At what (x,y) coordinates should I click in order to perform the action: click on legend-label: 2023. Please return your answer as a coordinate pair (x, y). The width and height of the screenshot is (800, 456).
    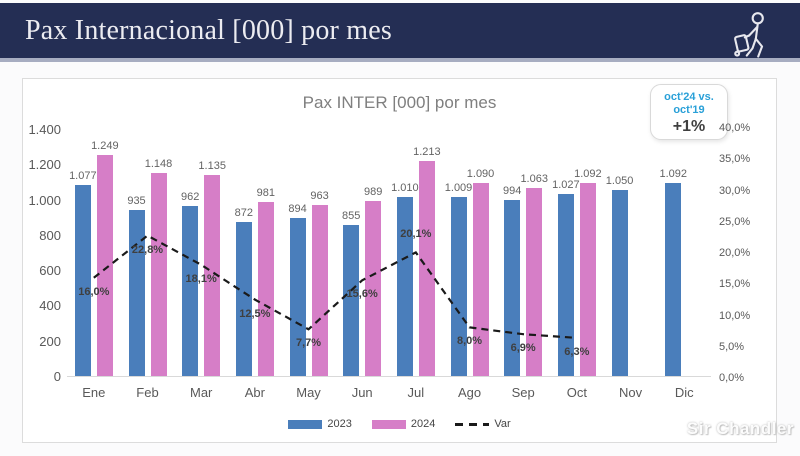
    Looking at the image, I should click on (339, 424).